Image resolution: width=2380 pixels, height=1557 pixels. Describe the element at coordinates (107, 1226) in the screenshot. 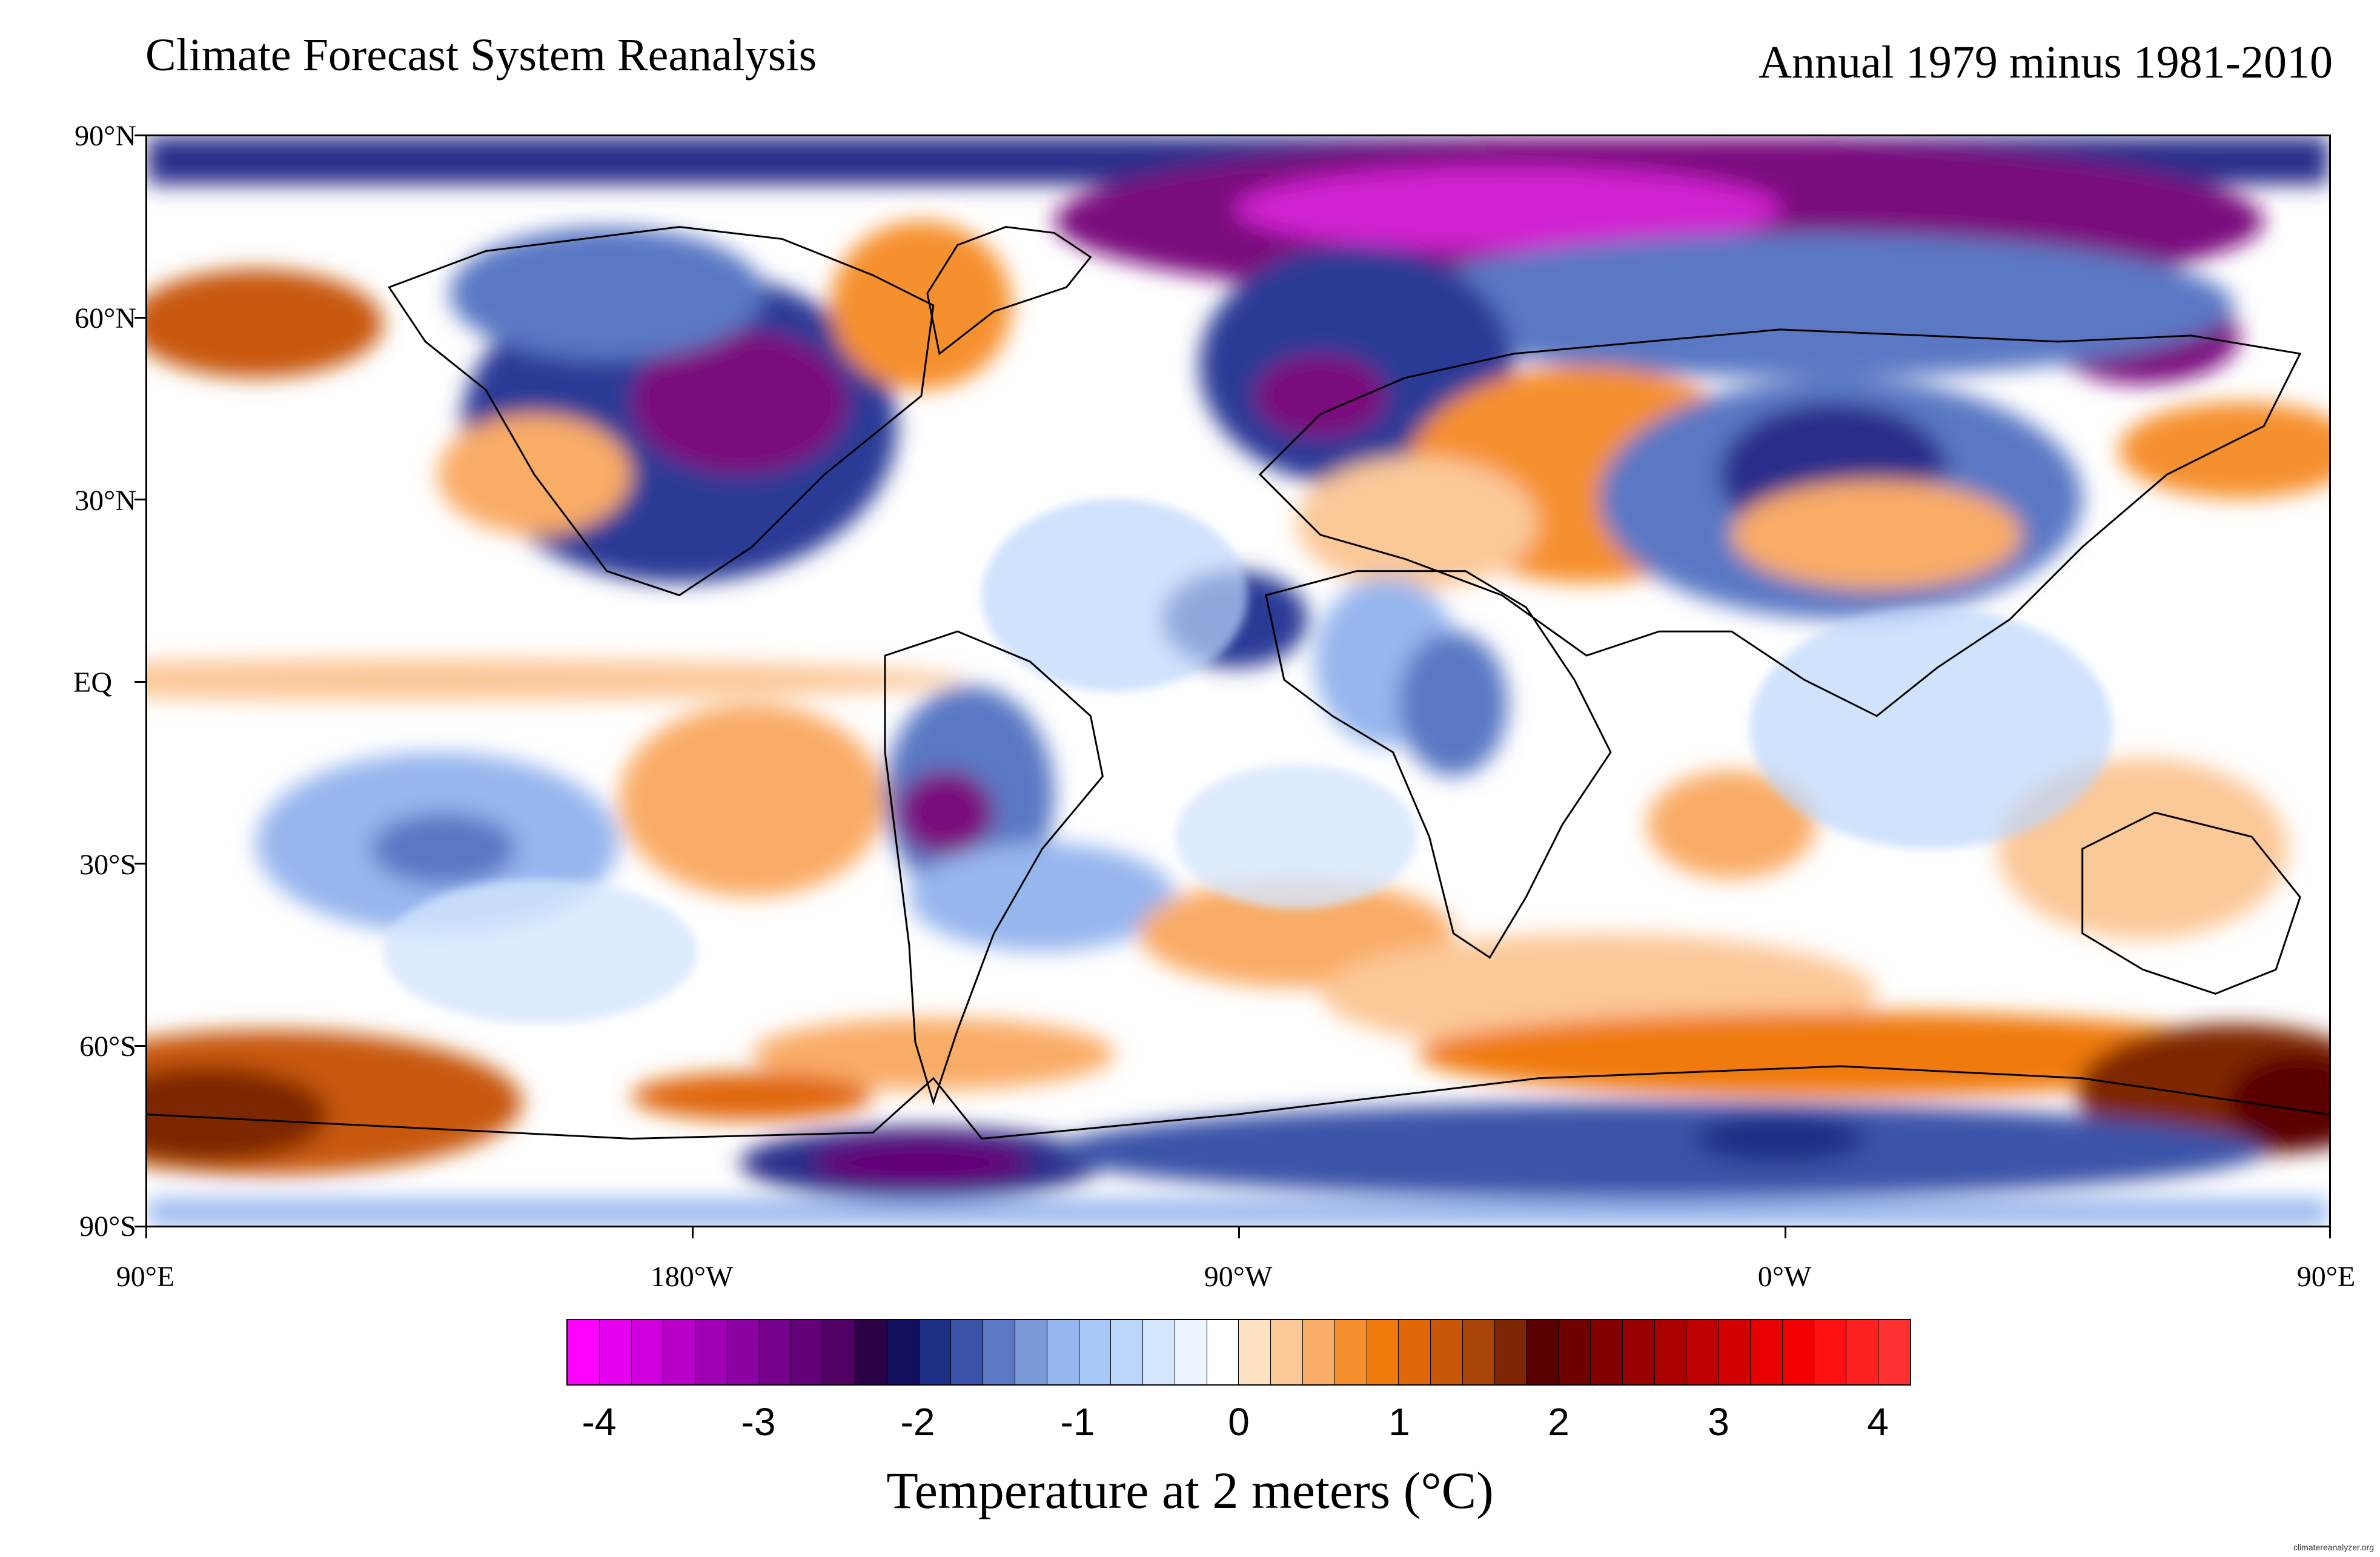

I see `lat-label-90s: 90°S` at that location.